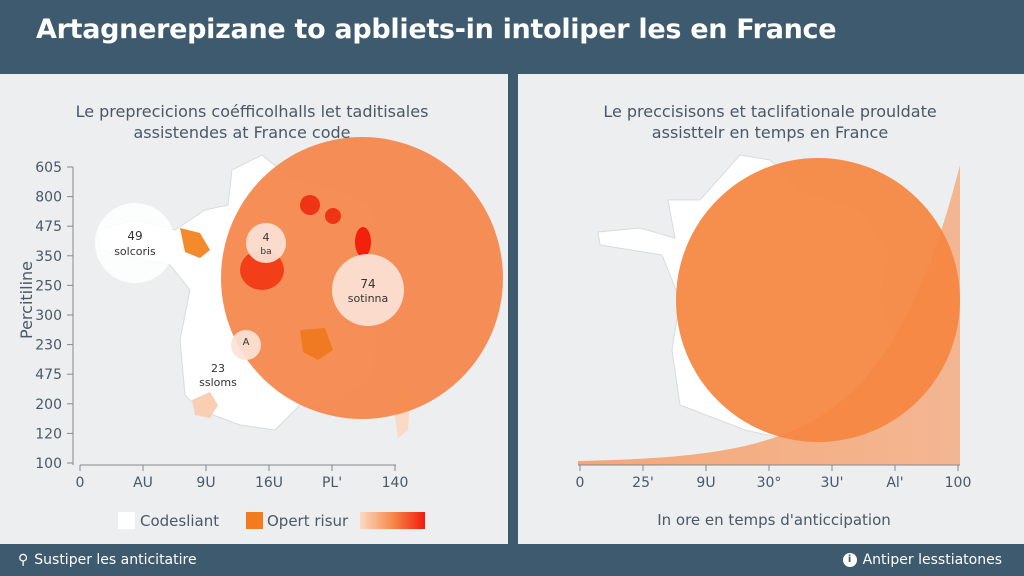 This screenshot has height=576, width=1024. What do you see at coordinates (958, 483) in the screenshot?
I see `x-tick-label: 100` at bounding box center [958, 483].